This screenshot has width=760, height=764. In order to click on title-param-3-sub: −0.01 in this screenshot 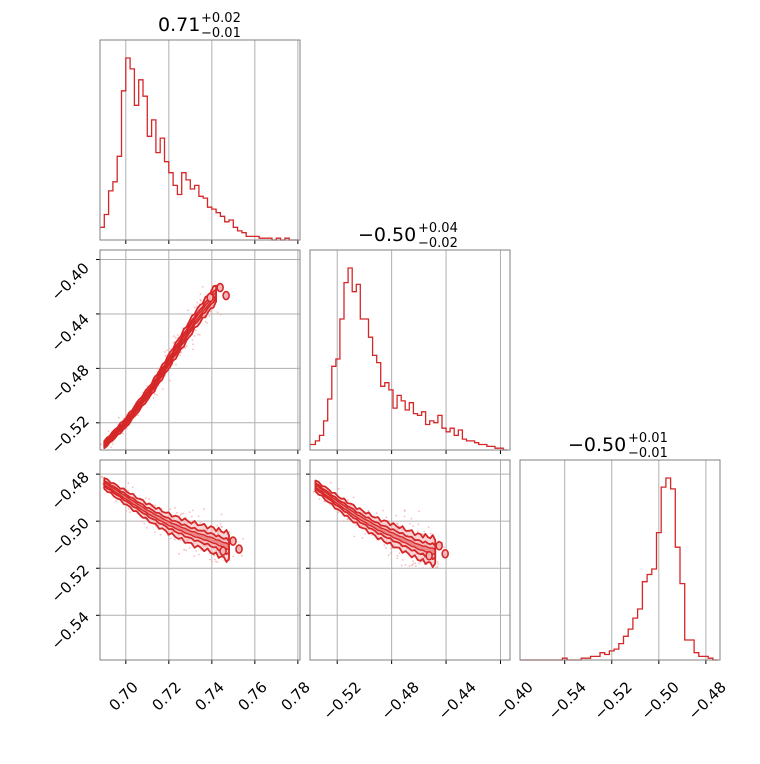, I will do `click(648, 453)`.